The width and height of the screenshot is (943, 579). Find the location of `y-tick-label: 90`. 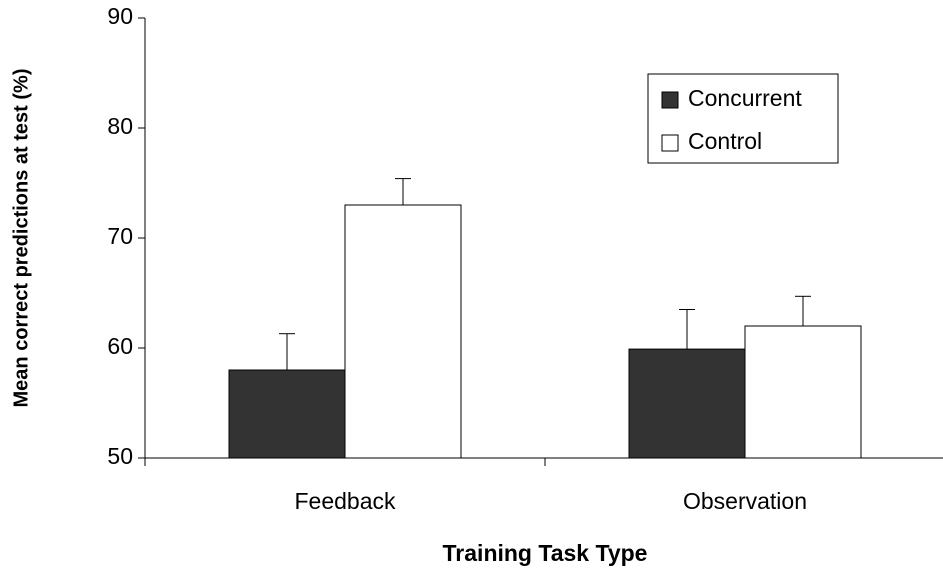

y-tick-label: 90 is located at coordinates (120, 16).